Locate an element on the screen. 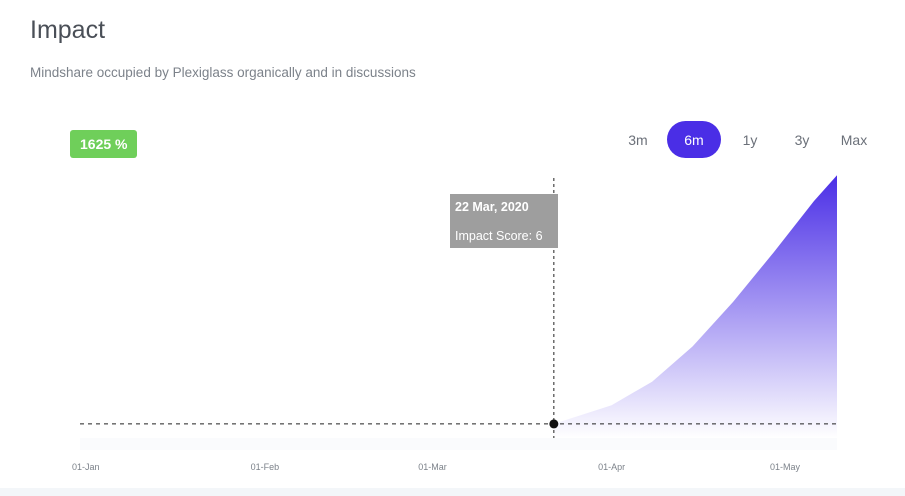 The image size is (905, 496). tooltip-score: Impact Score: 6 is located at coordinates (499, 236).